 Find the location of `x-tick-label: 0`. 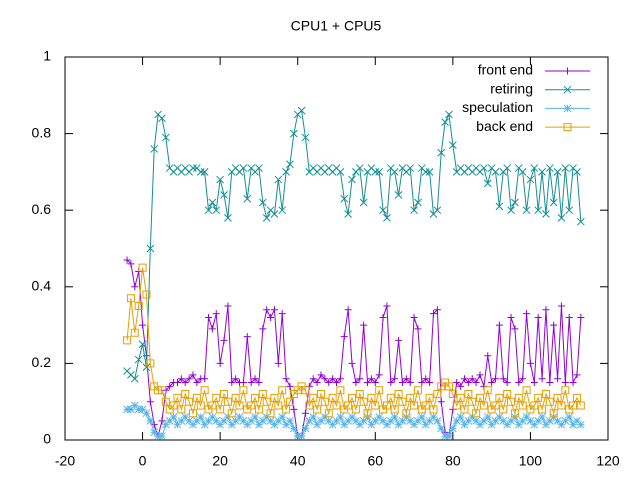

x-tick-label: 0 is located at coordinates (143, 461).